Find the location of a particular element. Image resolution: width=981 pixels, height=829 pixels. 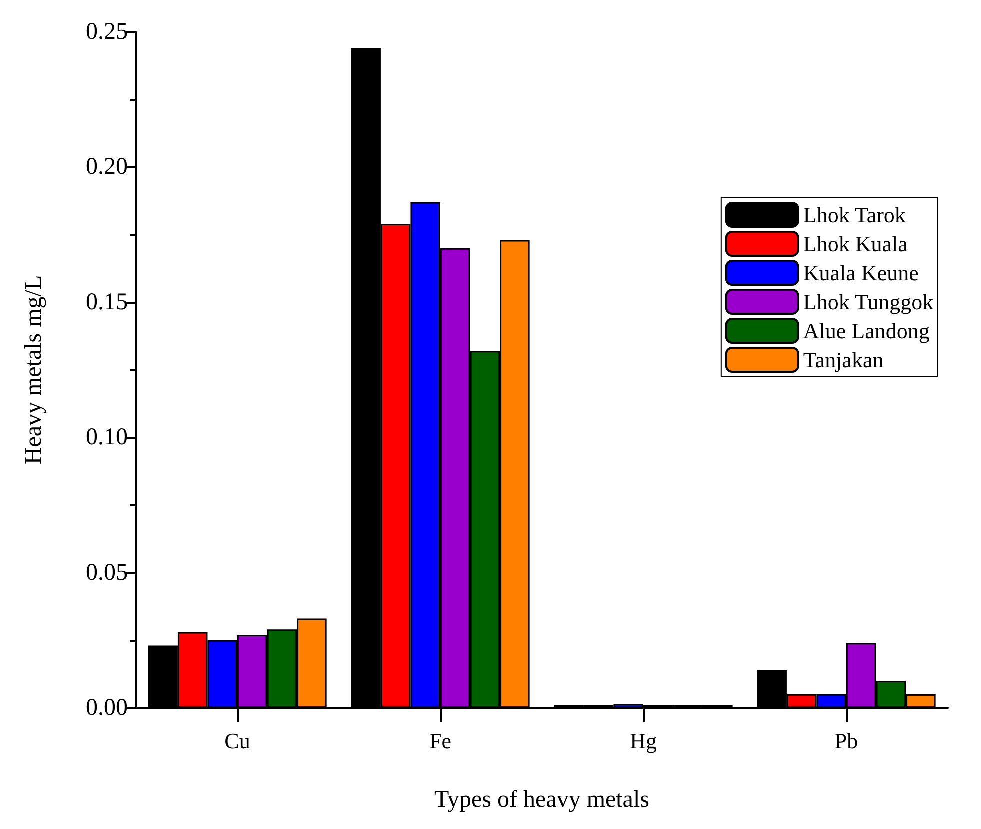

y-tick-label: 0.10 is located at coordinates (107, 437).